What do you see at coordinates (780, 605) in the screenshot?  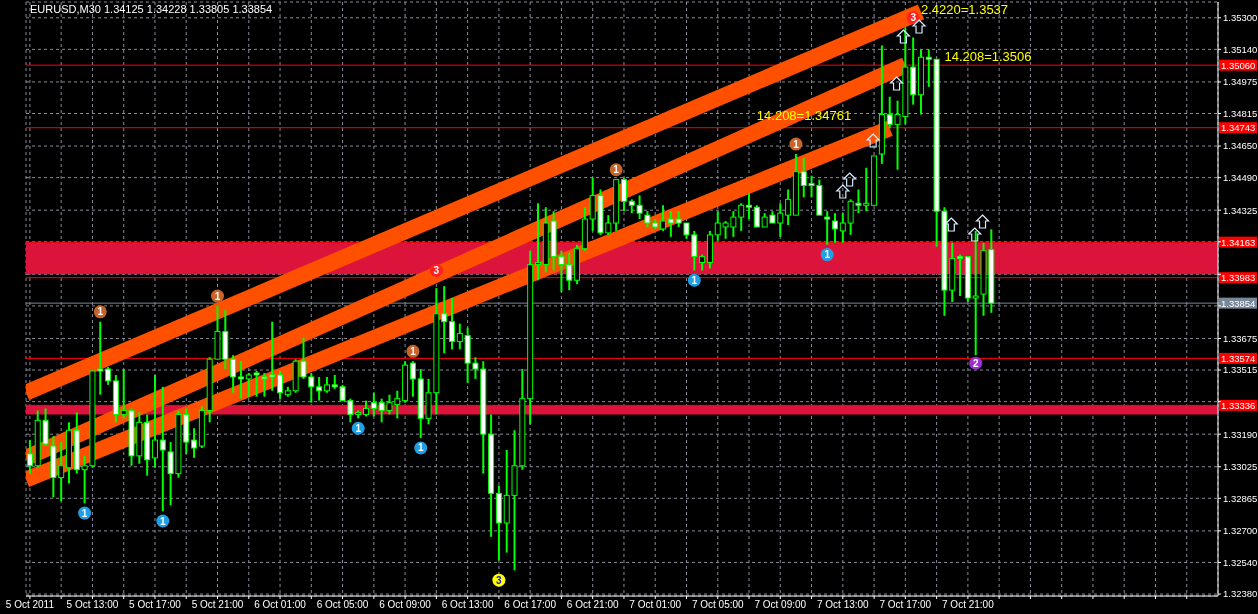 I see `x-tick-label: 7 Oct 09:00` at bounding box center [780, 605].